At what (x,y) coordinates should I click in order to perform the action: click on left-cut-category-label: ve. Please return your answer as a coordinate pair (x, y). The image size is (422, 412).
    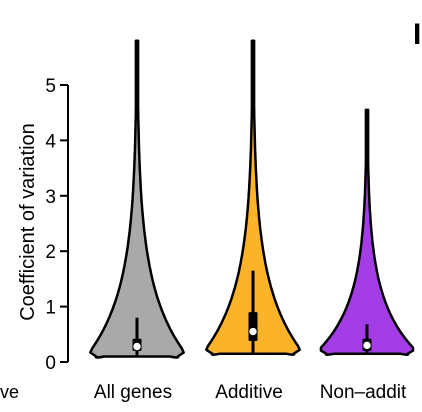
    Looking at the image, I should click on (9, 392).